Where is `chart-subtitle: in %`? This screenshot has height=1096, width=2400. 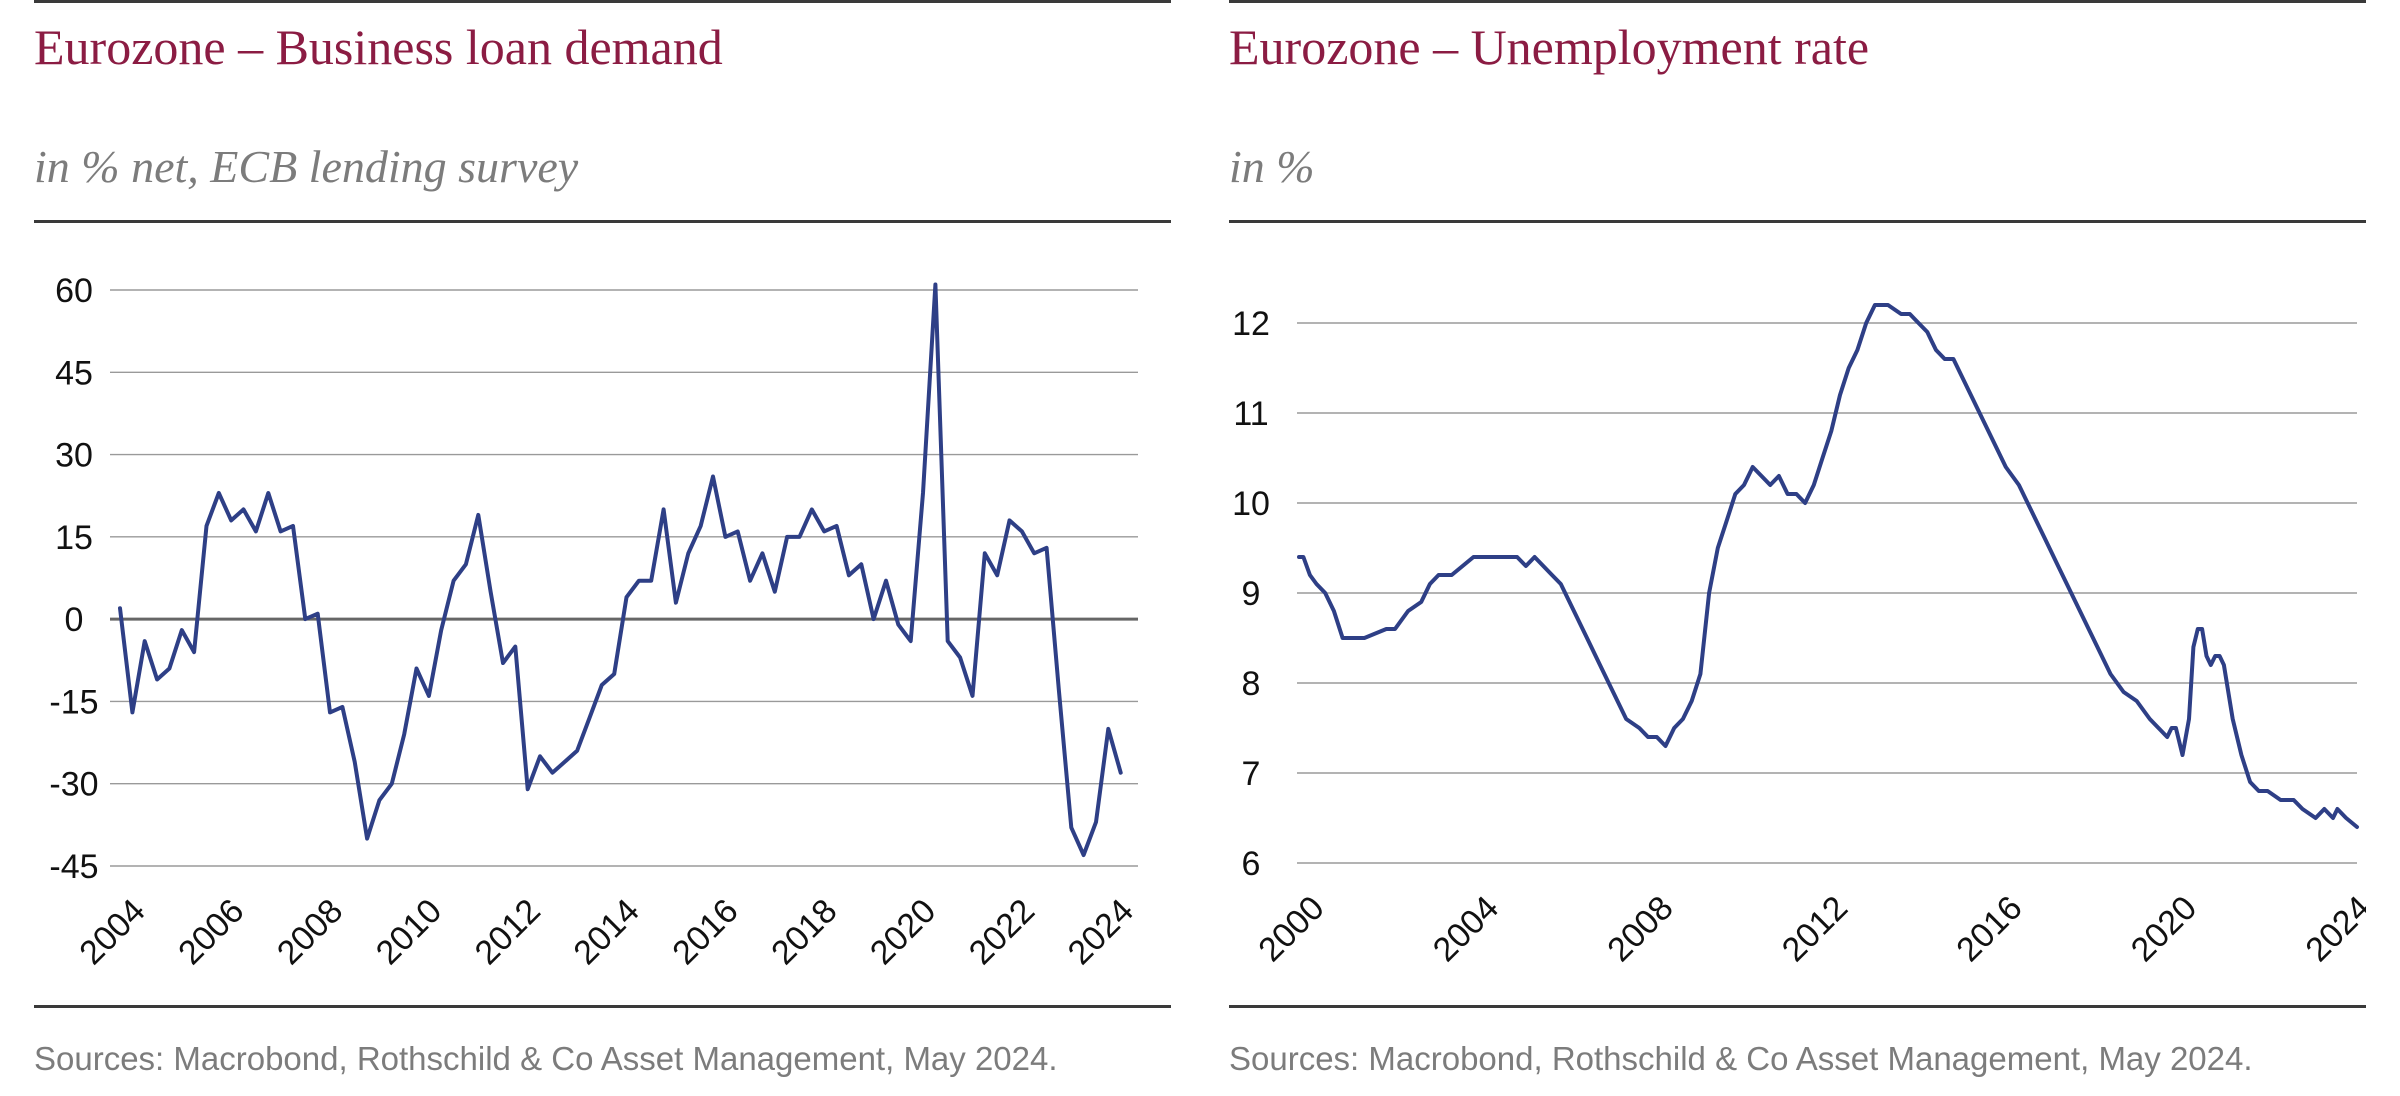 chart-subtitle: in % is located at coordinates (1272, 166).